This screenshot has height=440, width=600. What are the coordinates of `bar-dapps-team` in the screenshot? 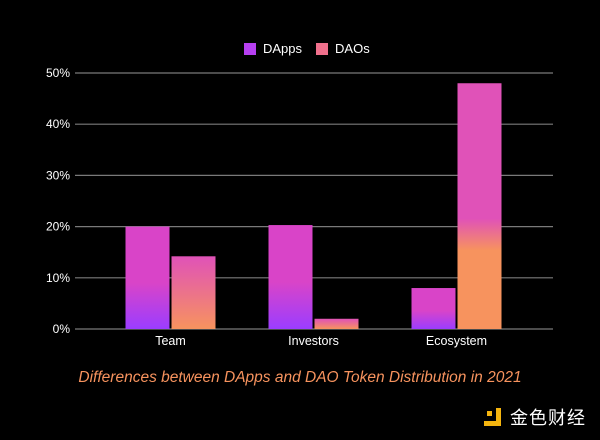 It's located at (147, 277).